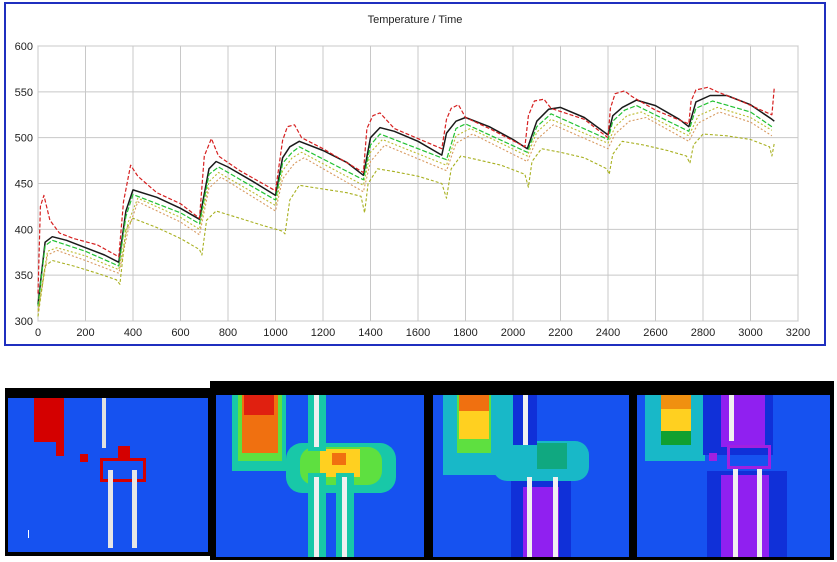  What do you see at coordinates (49, 420) in the screenshot?
I see `heated-block` at bounding box center [49, 420].